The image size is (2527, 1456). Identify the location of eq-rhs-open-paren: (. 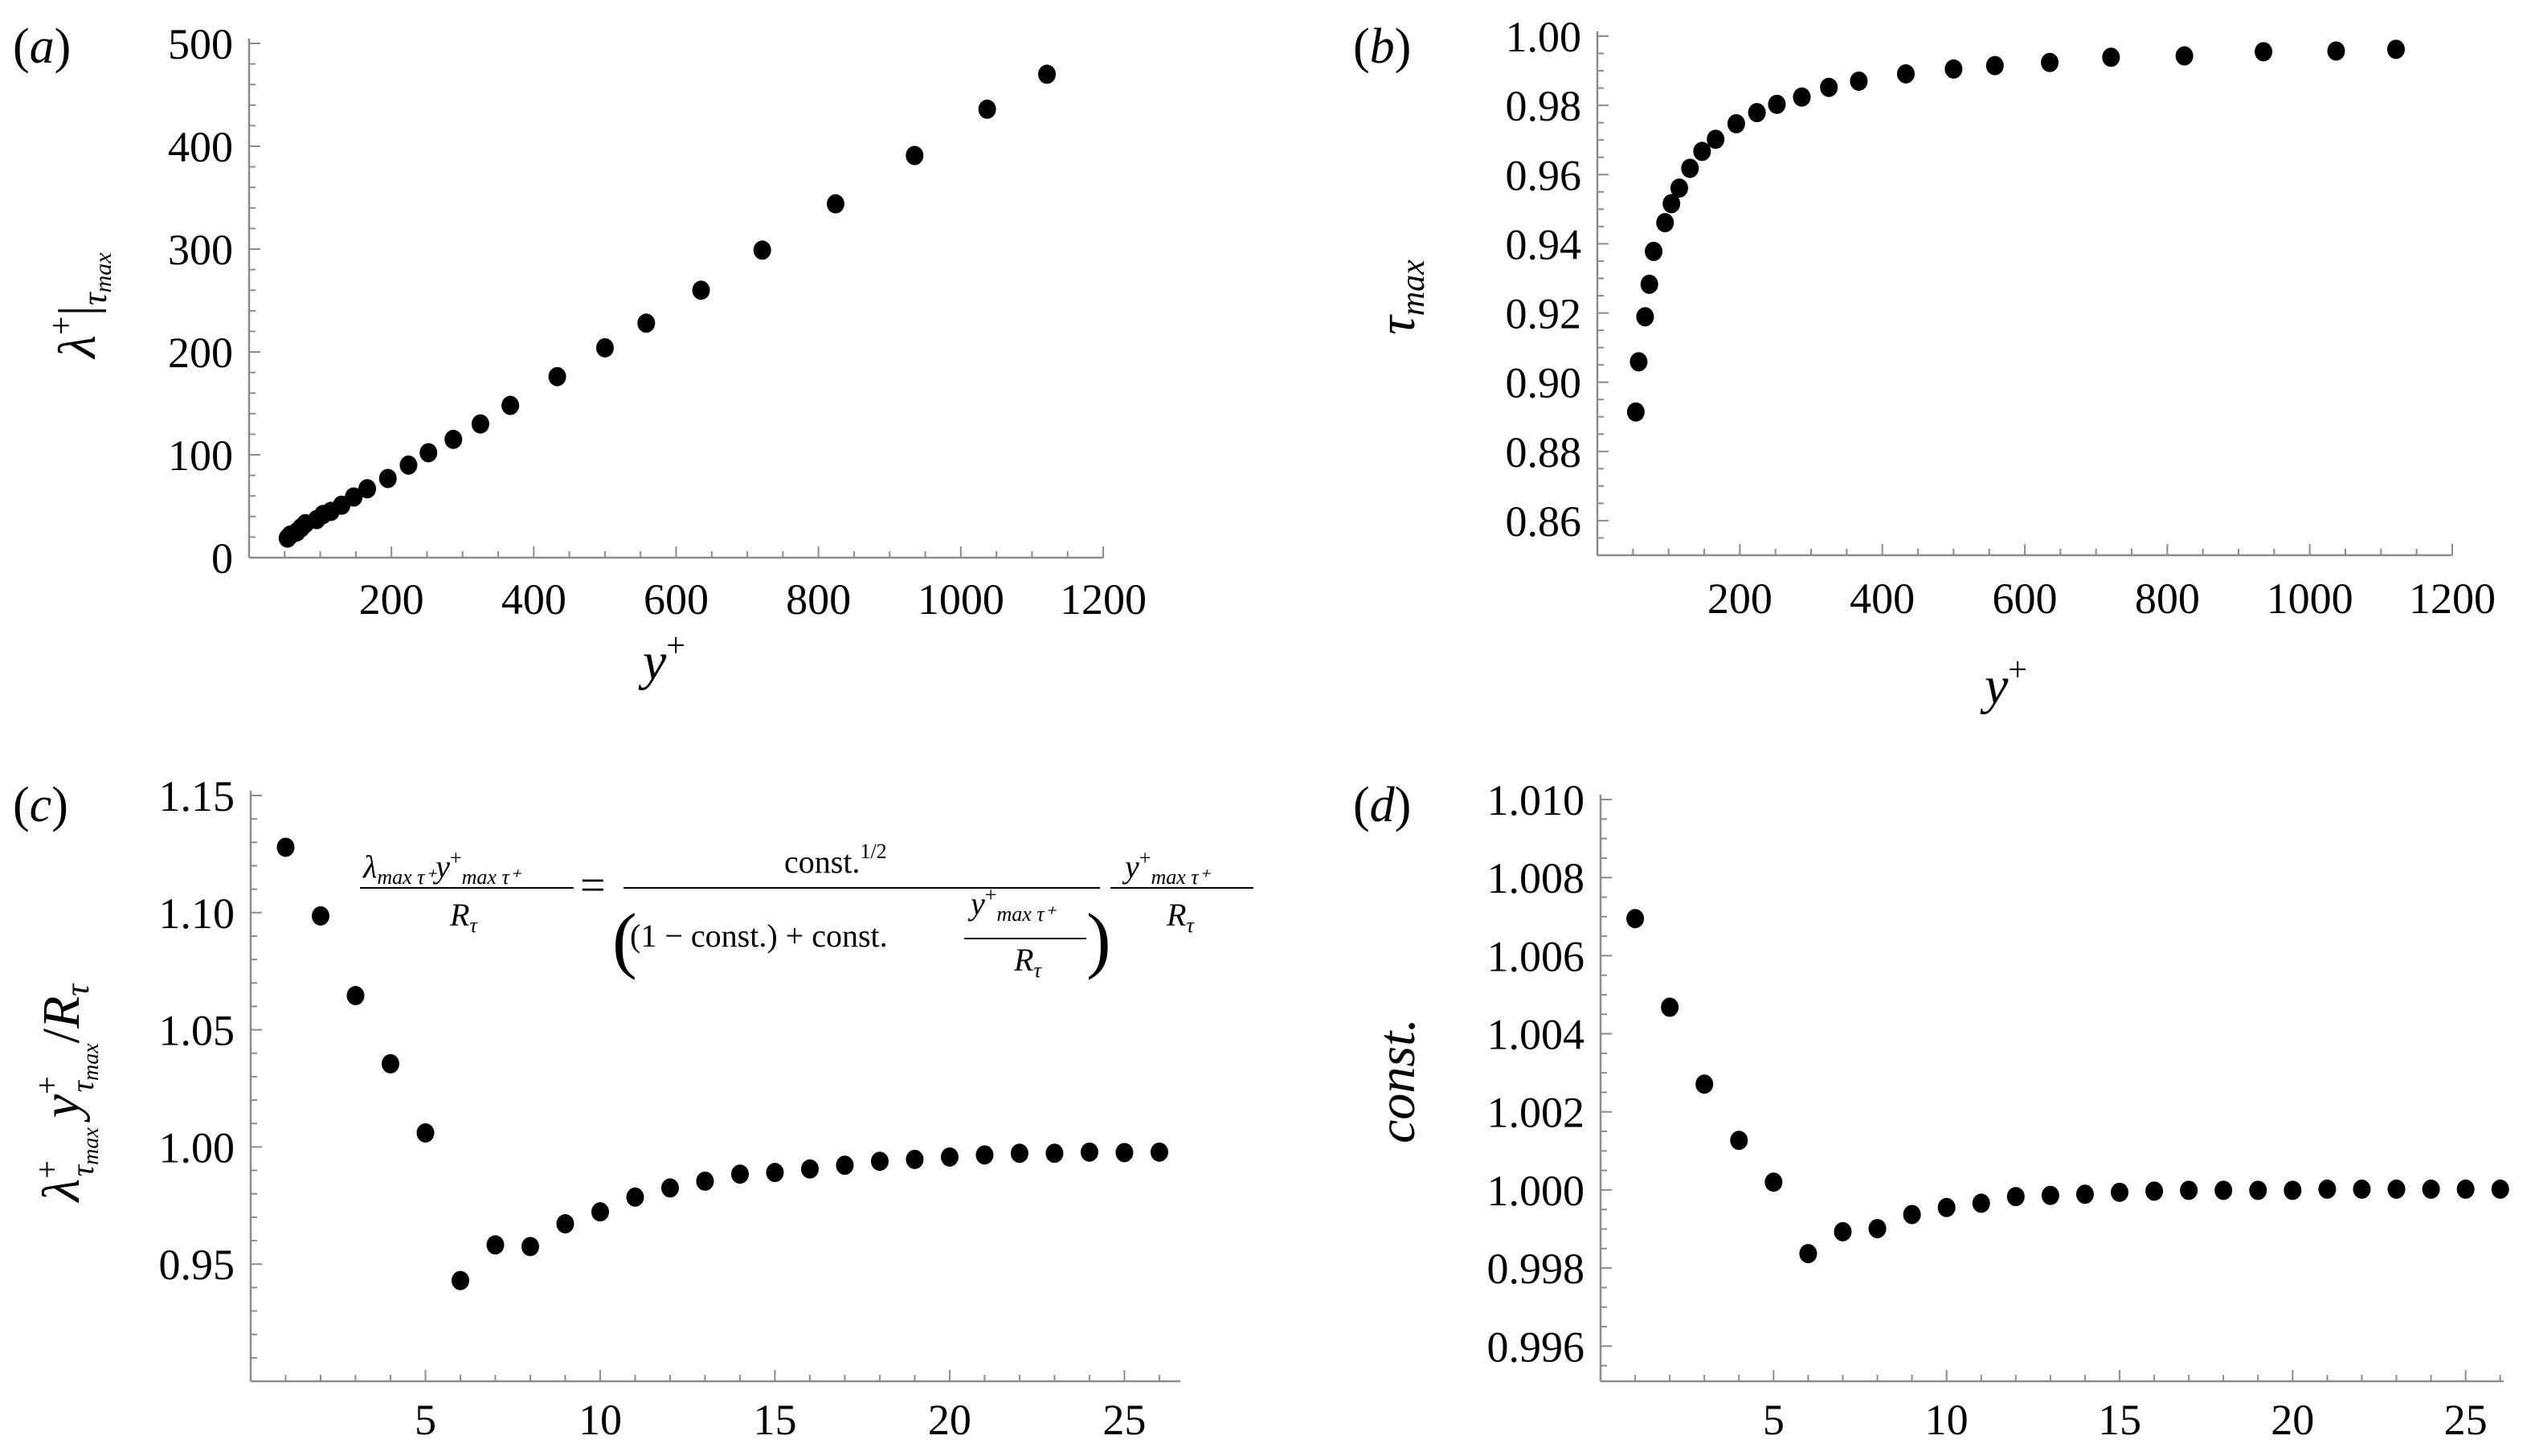
(624, 939).